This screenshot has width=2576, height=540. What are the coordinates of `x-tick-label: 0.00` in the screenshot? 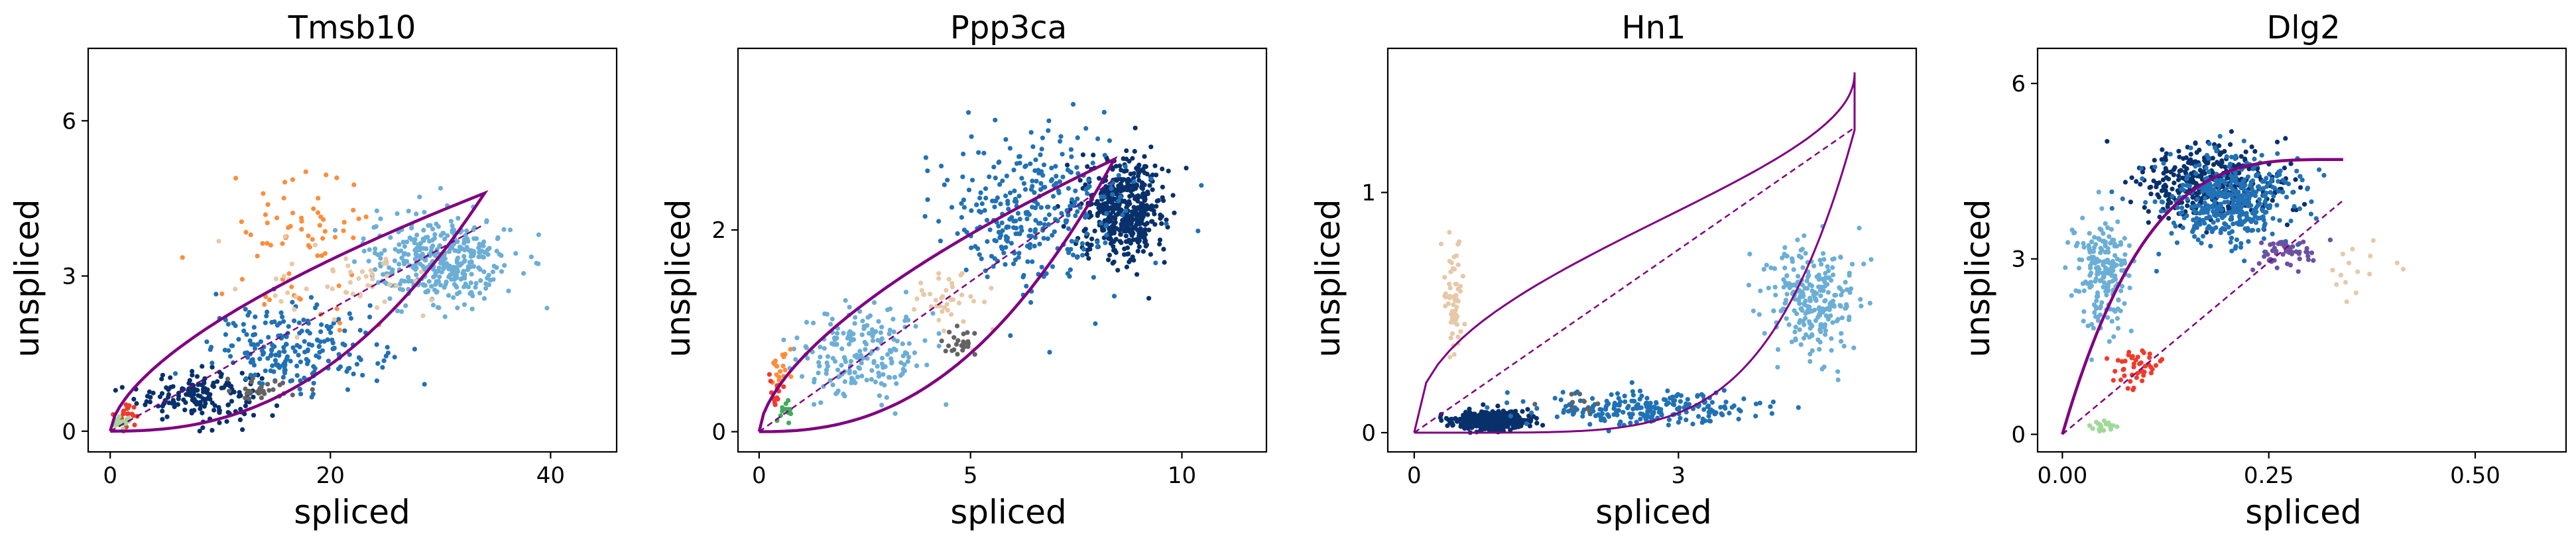 It's located at (2063, 475).